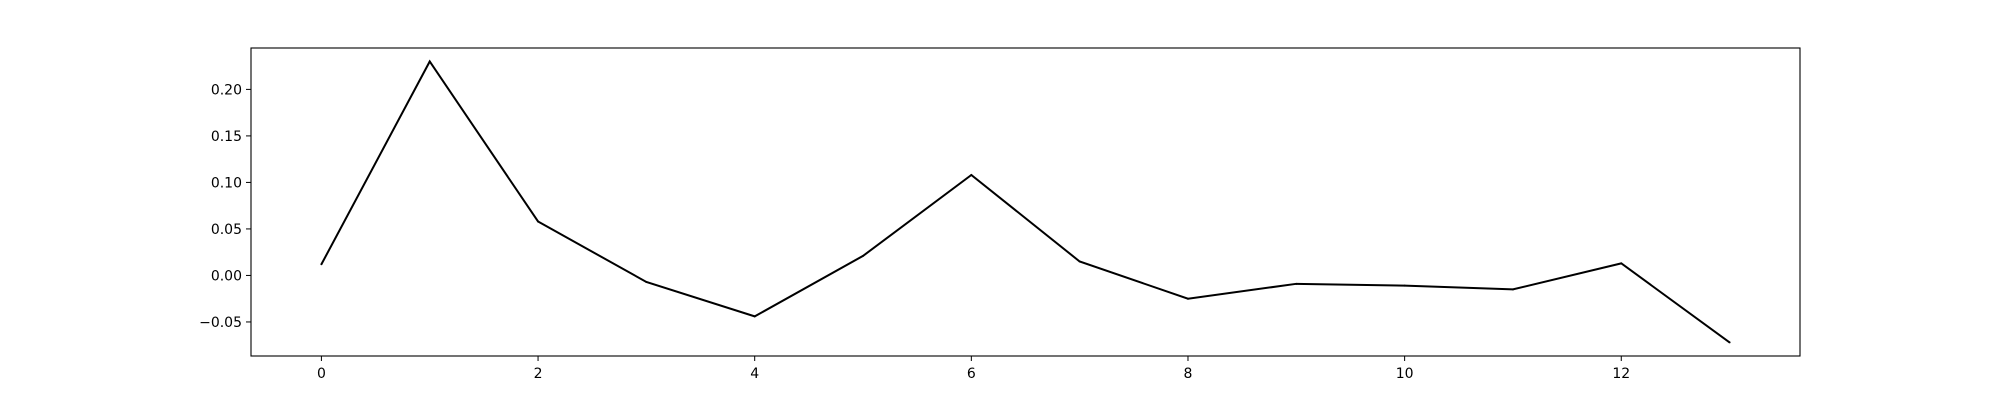 The image size is (2000, 404). I want to click on x-tick-label: 6, so click(971, 374).